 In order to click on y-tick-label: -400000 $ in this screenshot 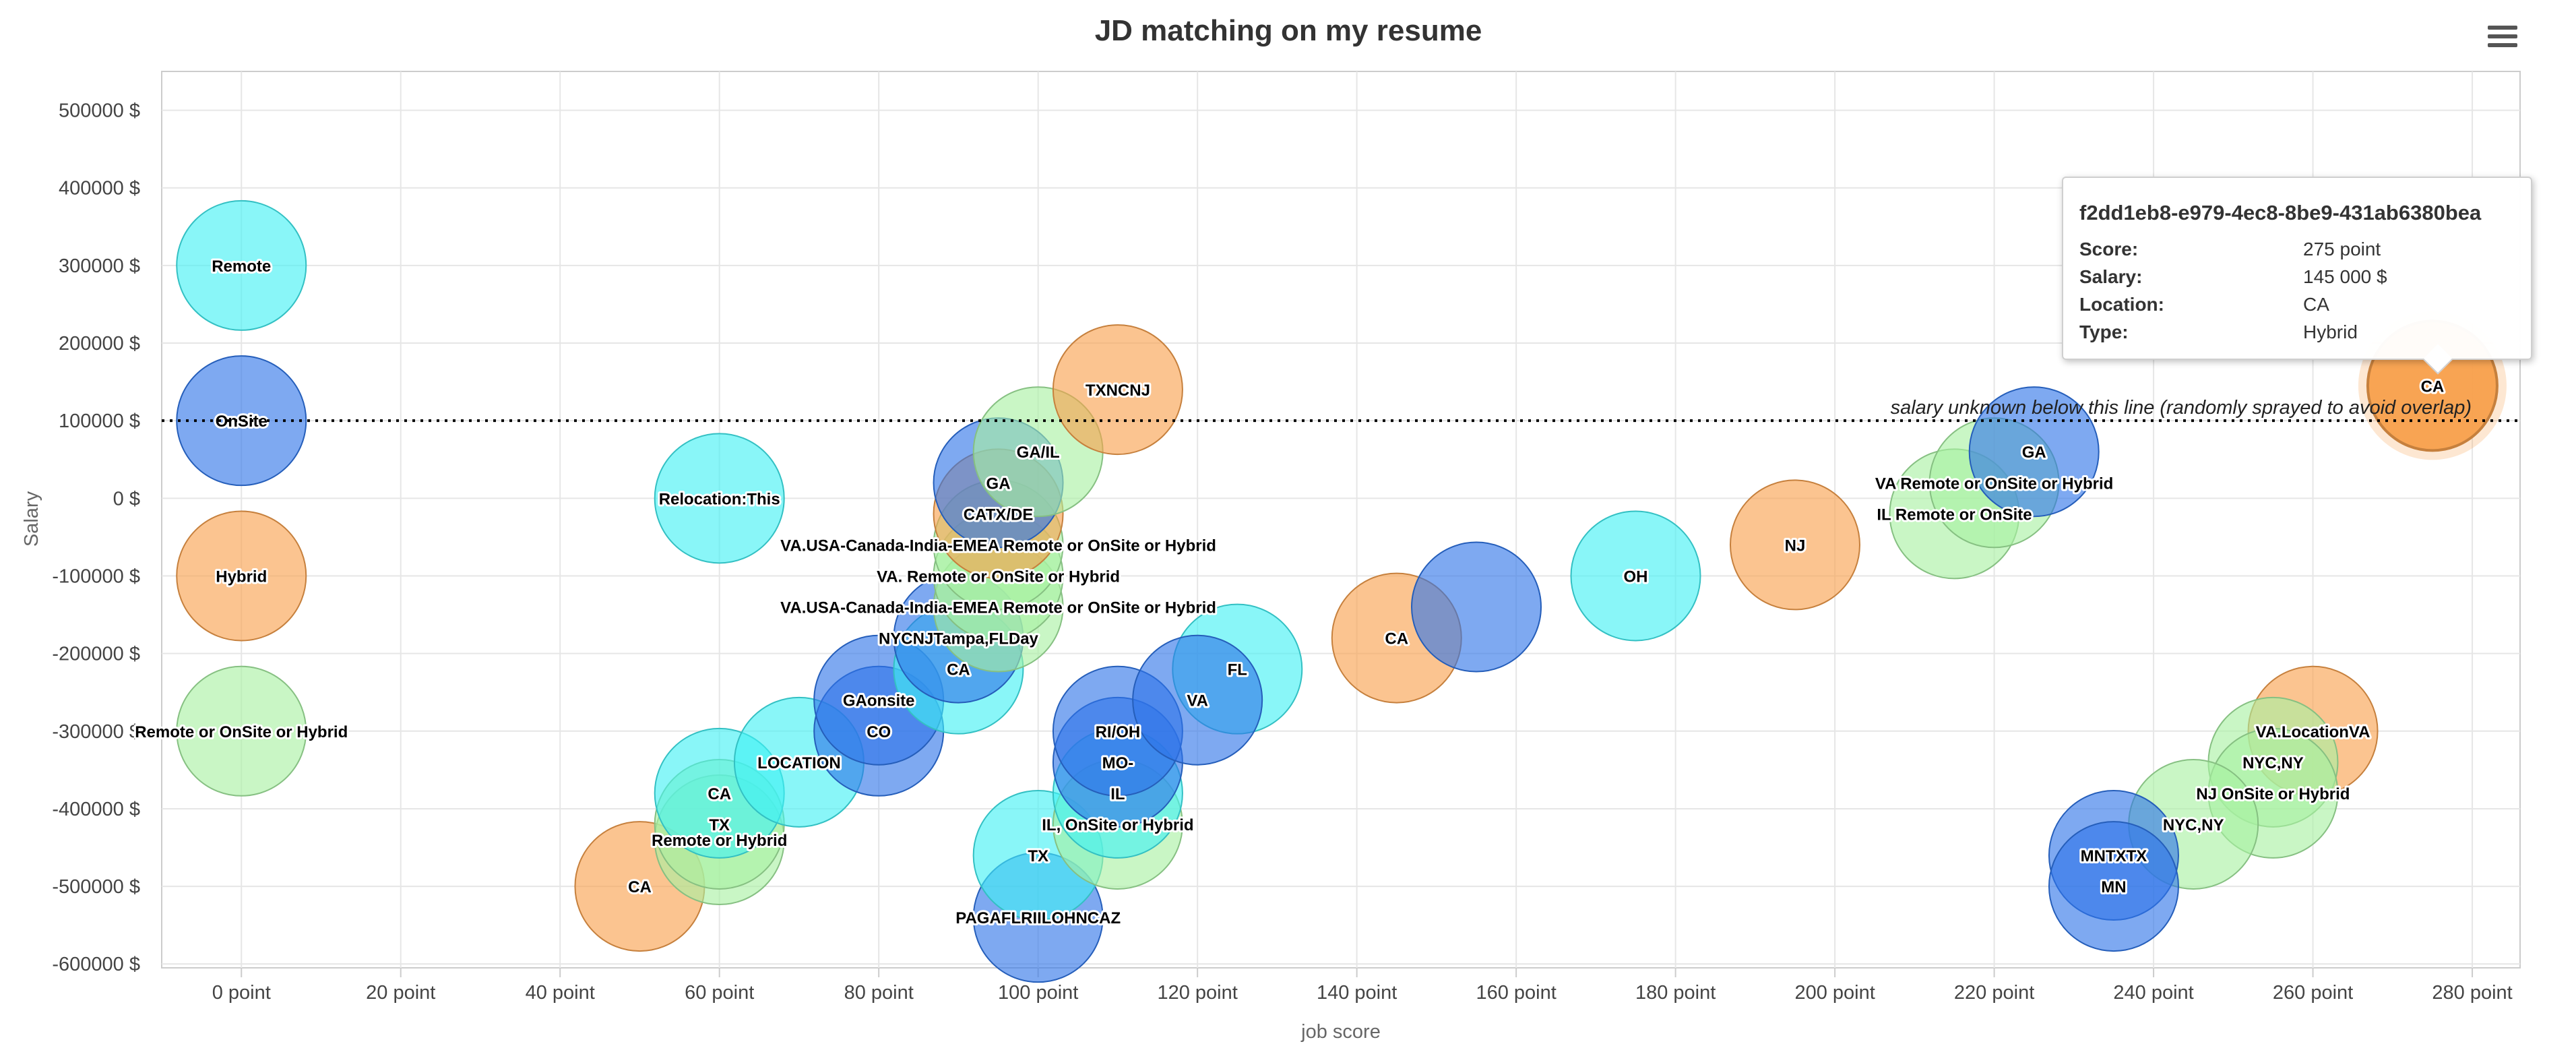, I will do `click(96, 809)`.